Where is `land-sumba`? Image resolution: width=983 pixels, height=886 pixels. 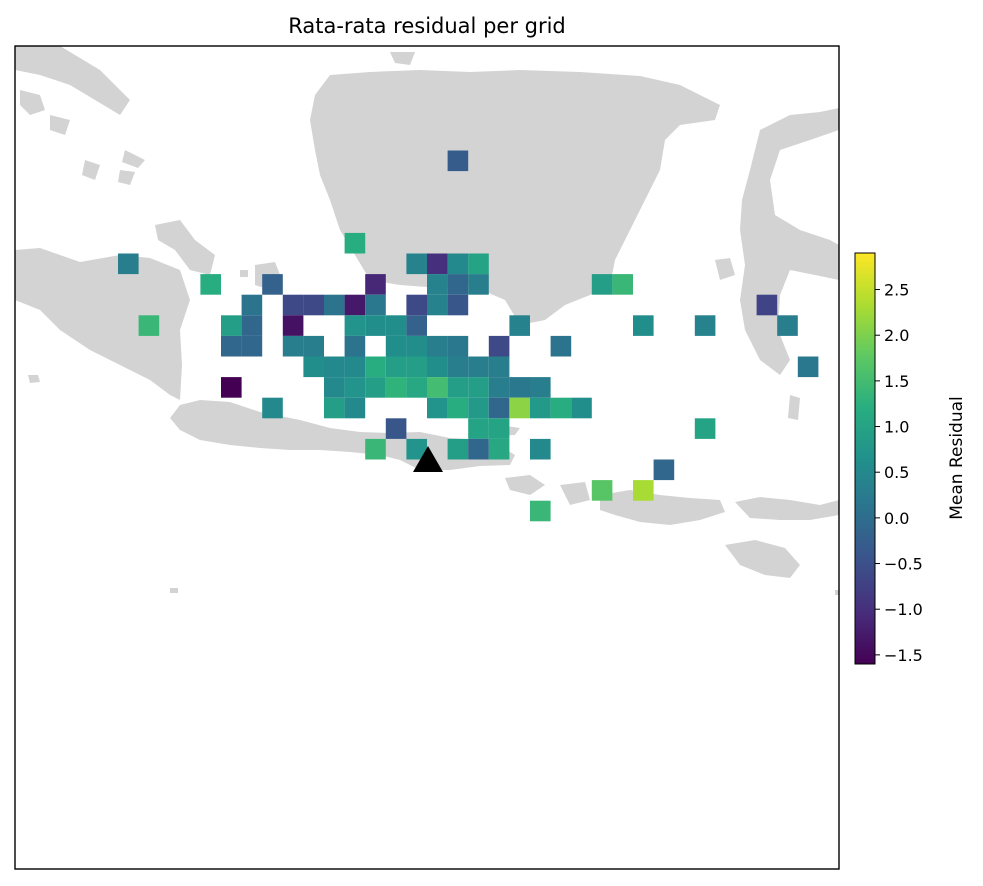 land-sumba is located at coordinates (762, 559).